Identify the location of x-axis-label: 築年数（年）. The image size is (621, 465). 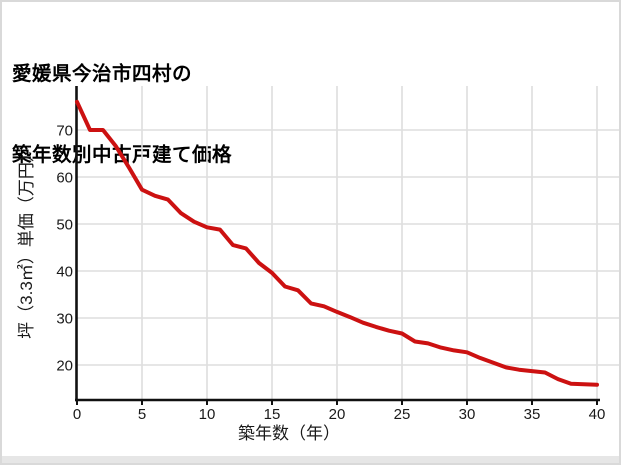
(289, 433).